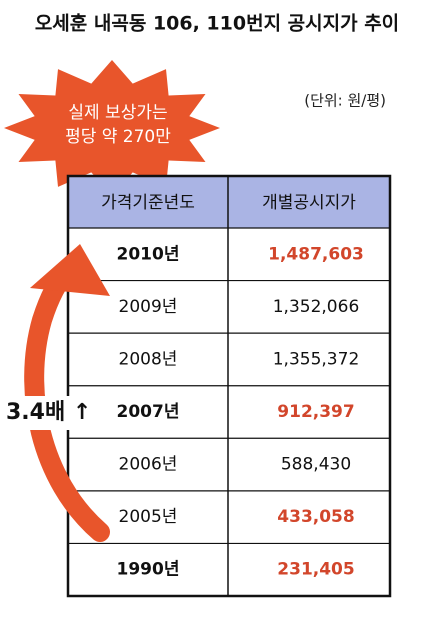 This screenshot has width=434, height=619. What do you see at coordinates (148, 203) in the screenshot?
I see `header-cell: 가격기준년도` at bounding box center [148, 203].